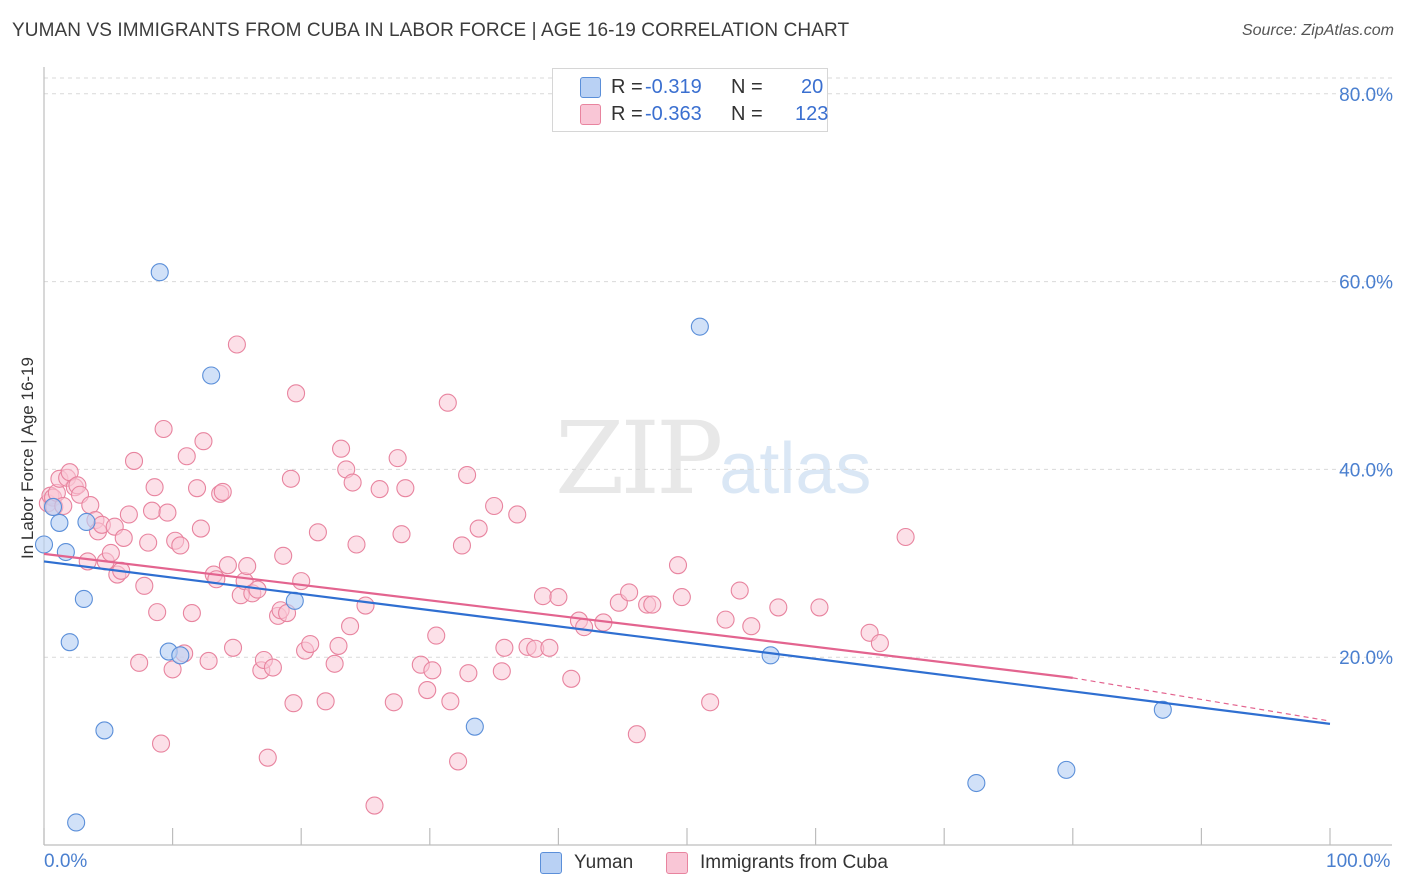 This screenshot has width=1406, height=892. What do you see at coordinates (627, 113) in the screenshot?
I see `stats-r-label: R =` at bounding box center [627, 113].